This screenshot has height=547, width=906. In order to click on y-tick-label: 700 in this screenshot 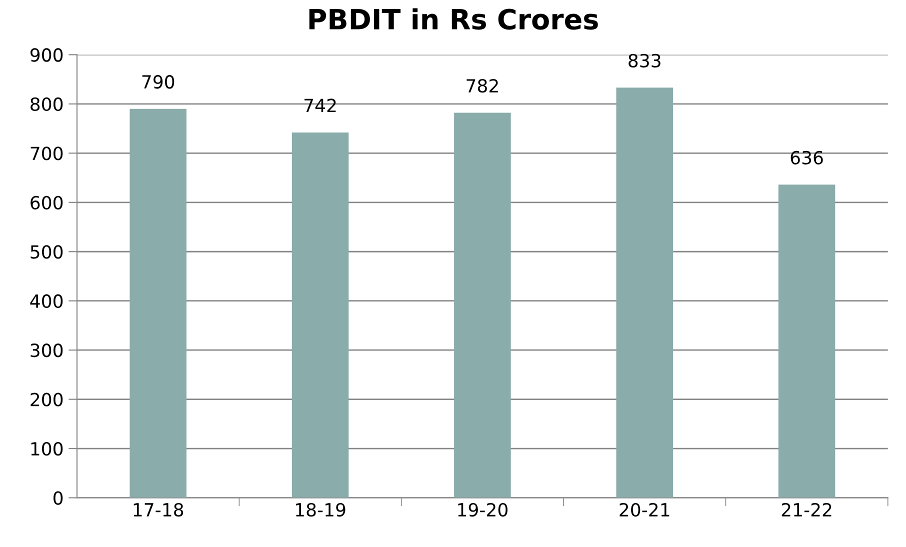, I will do `click(46, 153)`.